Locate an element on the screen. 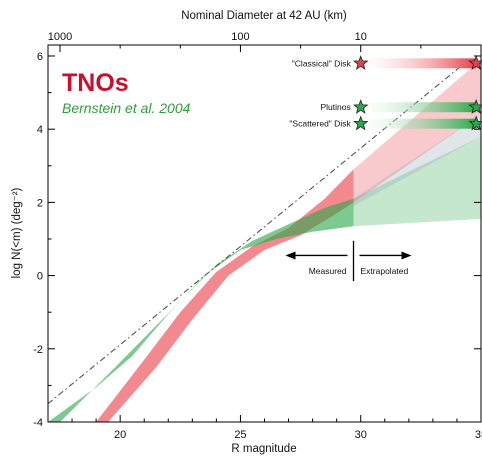  y-tick-label: 2 is located at coordinates (40, 203).